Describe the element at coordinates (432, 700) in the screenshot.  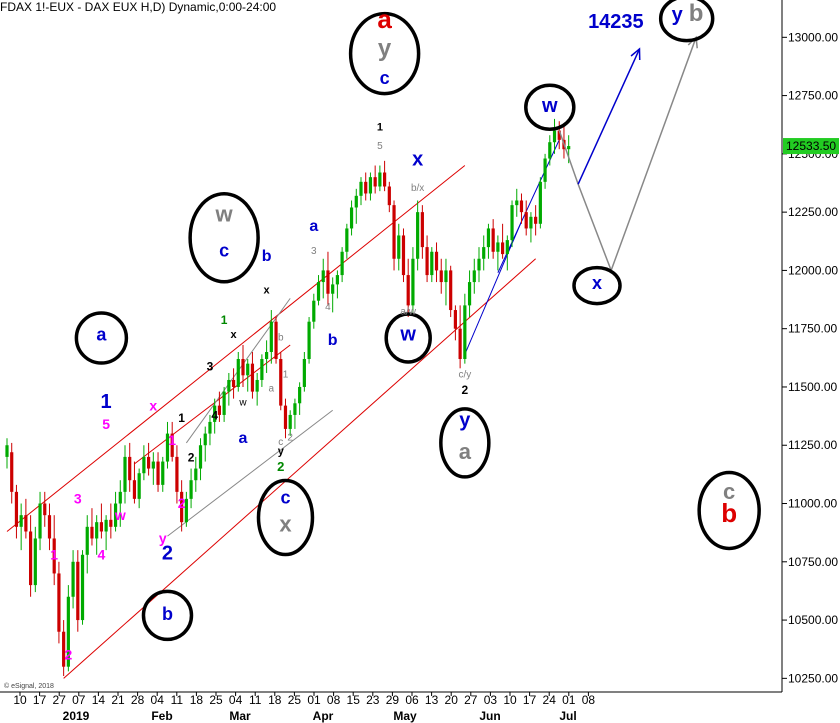
I see `x-tick-label: 13` at that location.